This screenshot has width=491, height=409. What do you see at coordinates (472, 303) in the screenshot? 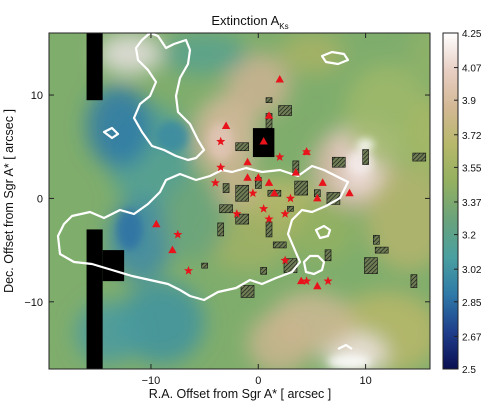
I see `colorbar-tick-label: 2.85` at bounding box center [472, 303].